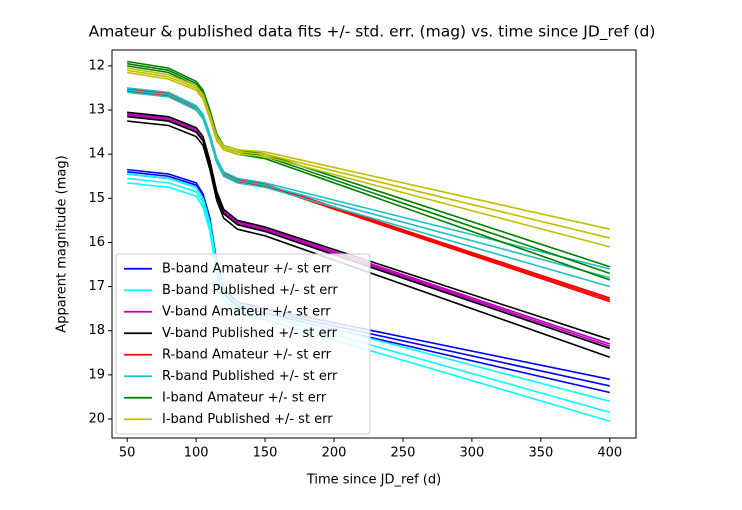  Describe the element at coordinates (96, 286) in the screenshot. I see `y-tick-label: 17` at that location.